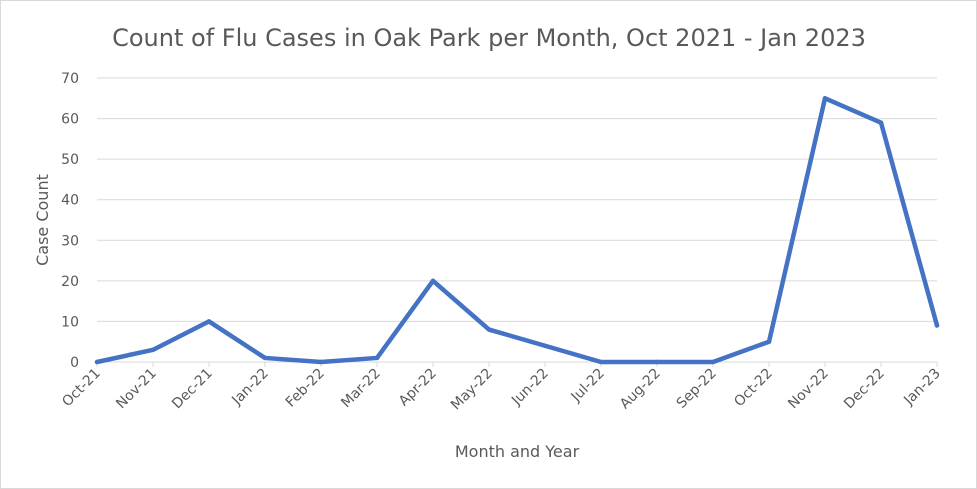  Describe the element at coordinates (361, 389) in the screenshot. I see `x-tick-label: Mar-22` at that location.